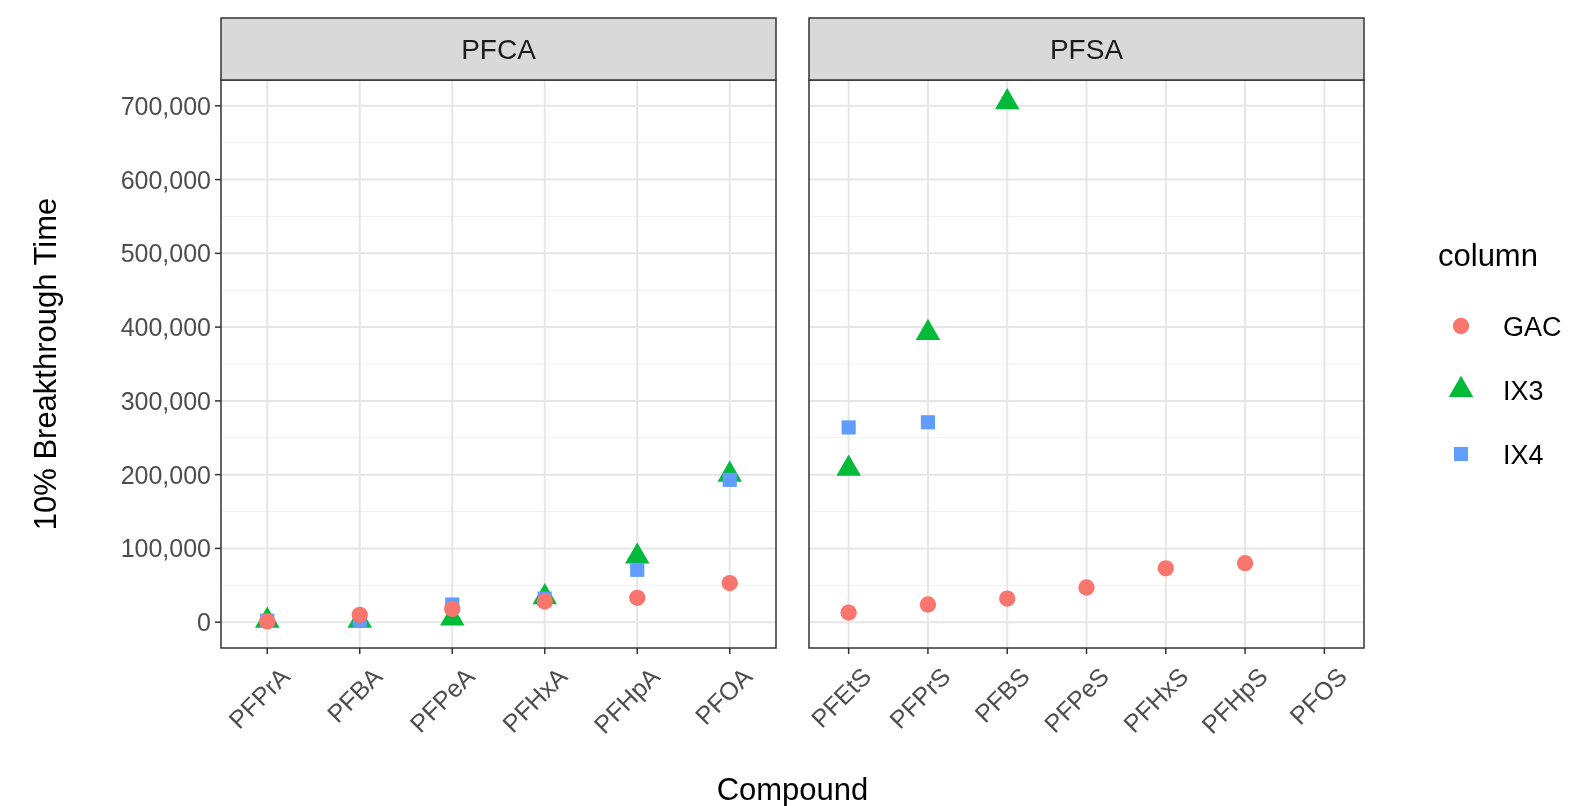 The width and height of the screenshot is (1592, 806). What do you see at coordinates (165, 179) in the screenshot?
I see `y-tick-label: 600,000` at bounding box center [165, 179].